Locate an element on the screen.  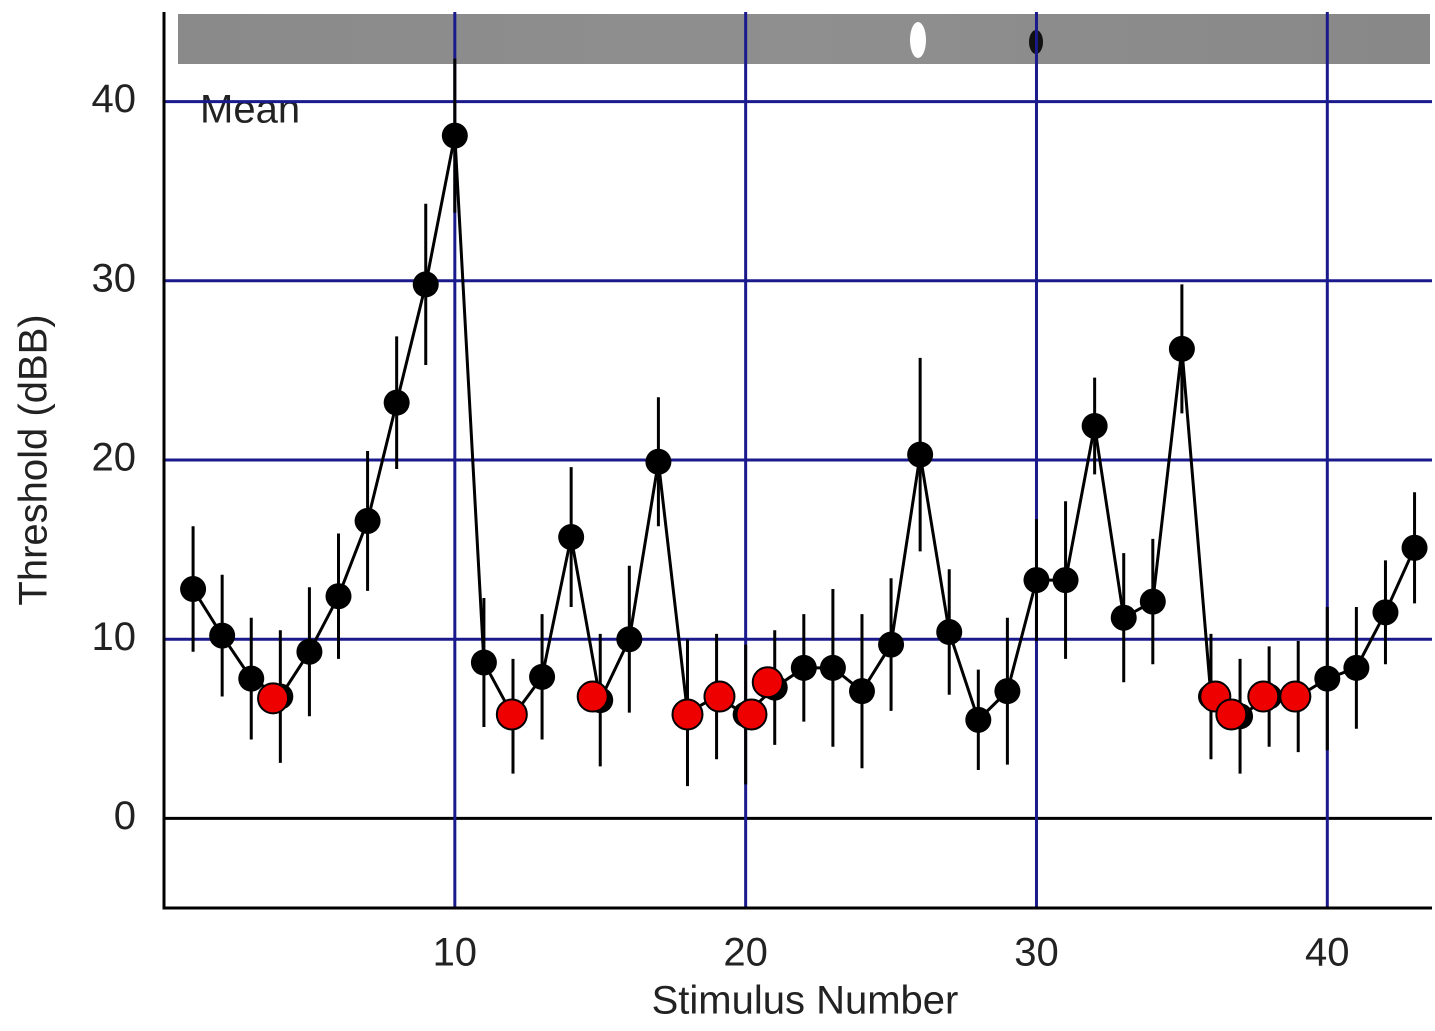
y-tick-label: 40 is located at coordinates (114, 99).